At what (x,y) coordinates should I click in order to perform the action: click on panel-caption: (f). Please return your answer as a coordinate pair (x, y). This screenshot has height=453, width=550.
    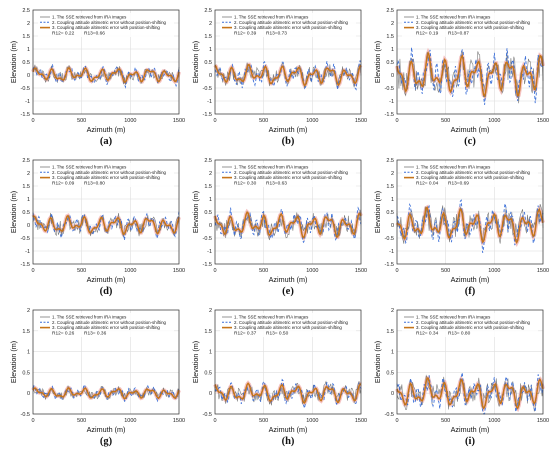
    Looking at the image, I should click on (470, 291).